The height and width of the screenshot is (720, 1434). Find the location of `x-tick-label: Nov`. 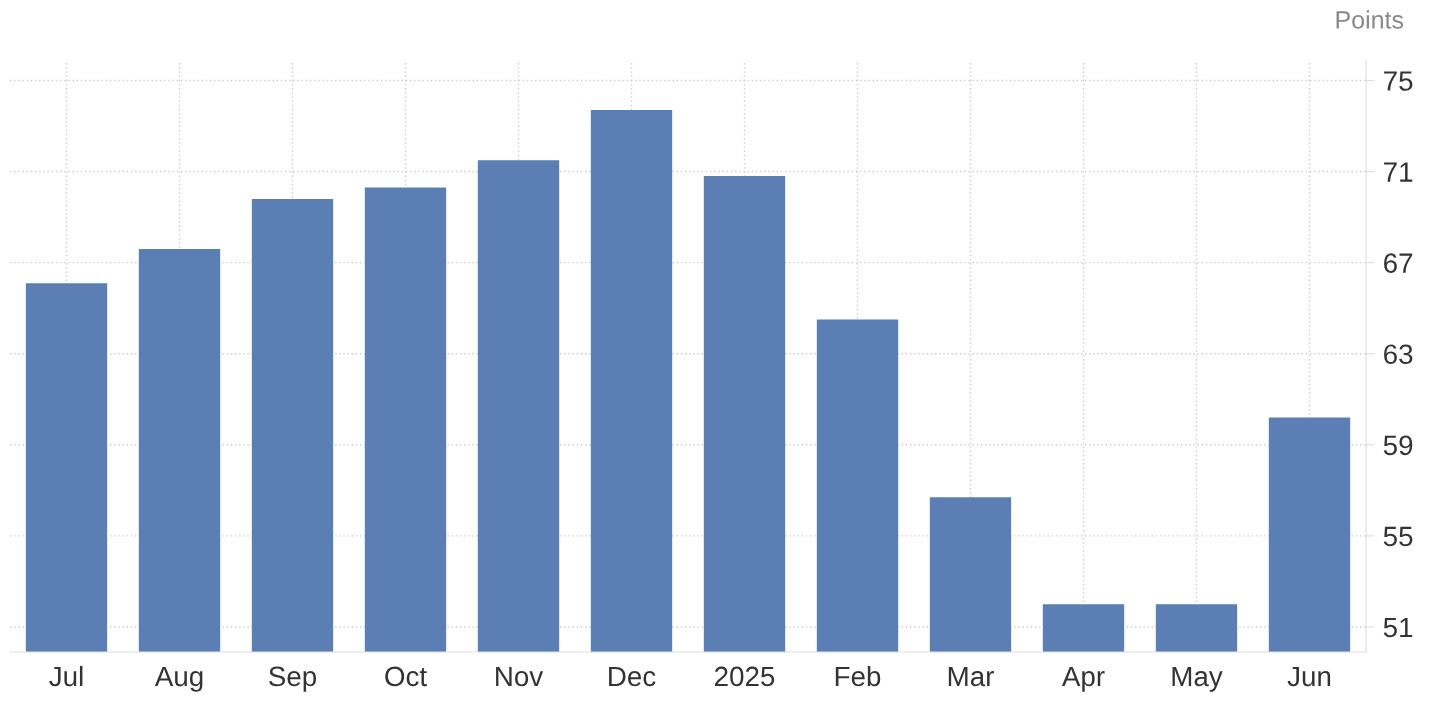

x-tick-label: Nov is located at coordinates (520, 676).